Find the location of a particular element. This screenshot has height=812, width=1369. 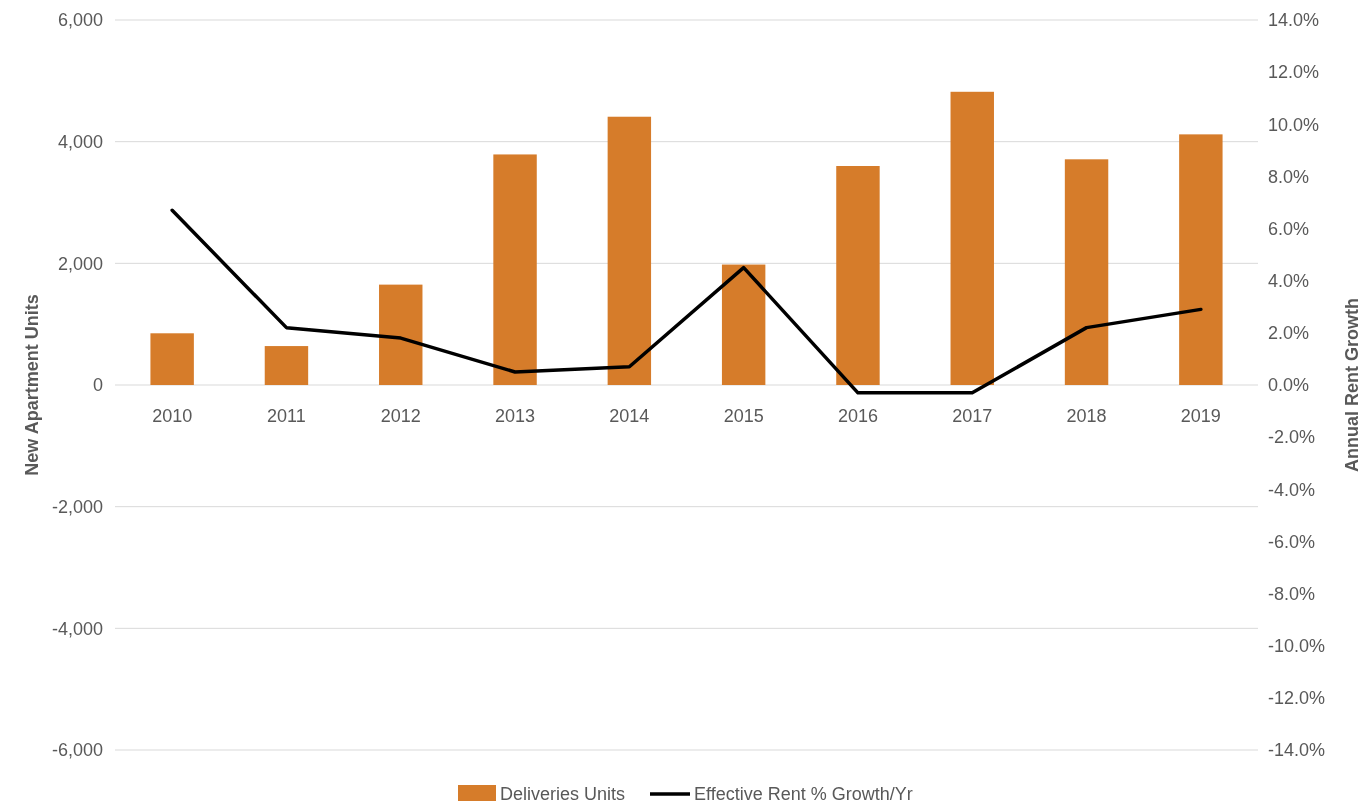

y2-tick-label: -12.0% is located at coordinates (1297, 698).